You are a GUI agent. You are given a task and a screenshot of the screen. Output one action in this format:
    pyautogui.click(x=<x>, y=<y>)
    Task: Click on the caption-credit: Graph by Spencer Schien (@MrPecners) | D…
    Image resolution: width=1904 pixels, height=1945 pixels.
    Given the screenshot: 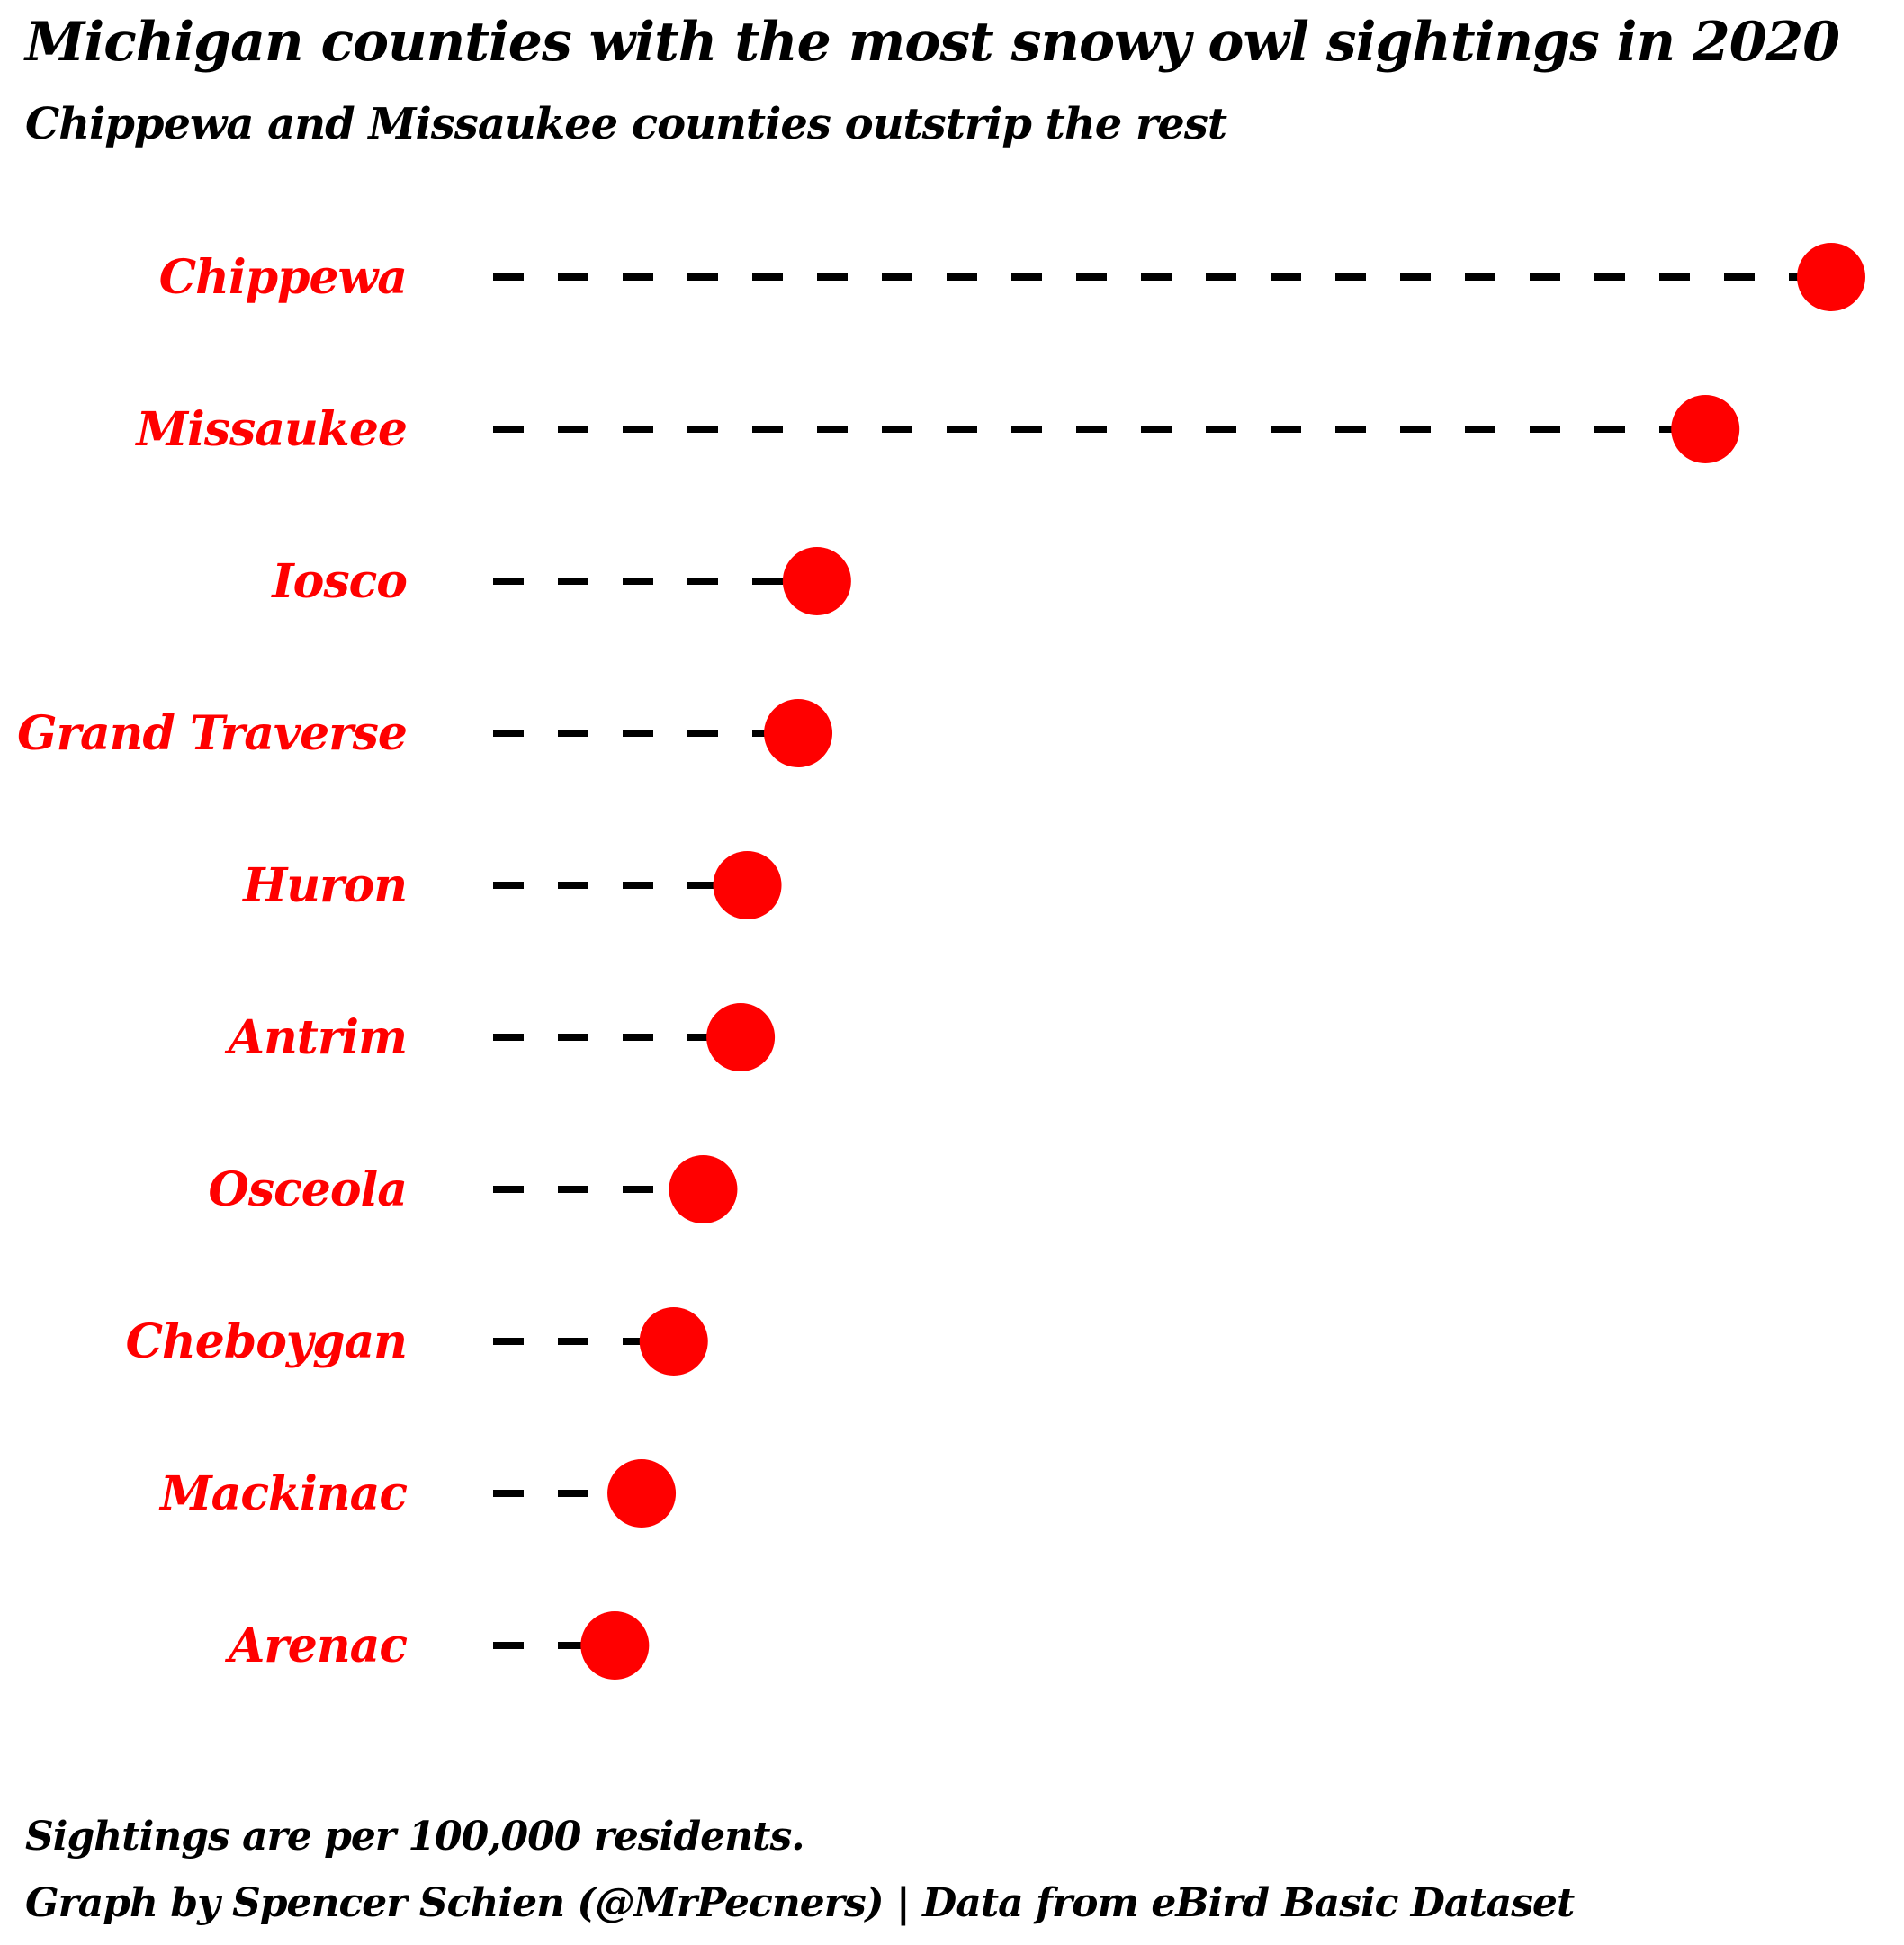 What is the action you would take?
    pyautogui.click(x=800, y=1903)
    